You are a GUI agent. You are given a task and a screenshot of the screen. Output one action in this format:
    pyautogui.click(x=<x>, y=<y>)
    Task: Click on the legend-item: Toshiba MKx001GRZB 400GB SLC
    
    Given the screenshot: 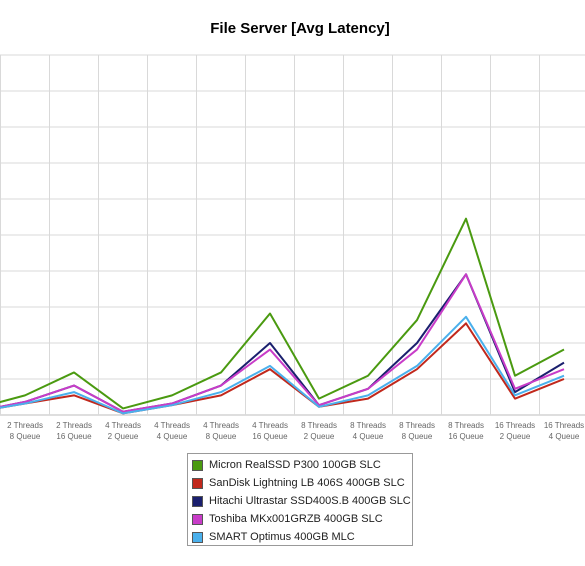 What is the action you would take?
    pyautogui.click(x=300, y=519)
    